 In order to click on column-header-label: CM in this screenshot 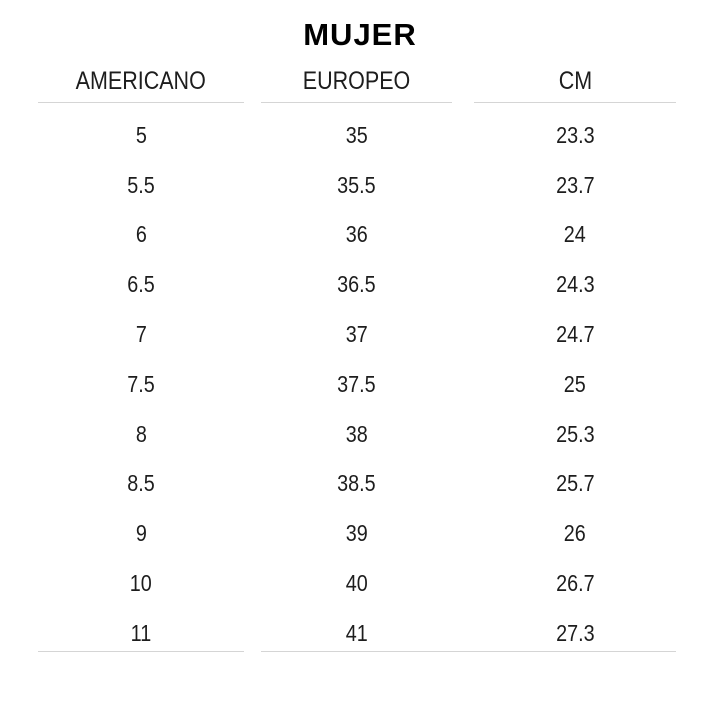, I will do `click(575, 81)`.